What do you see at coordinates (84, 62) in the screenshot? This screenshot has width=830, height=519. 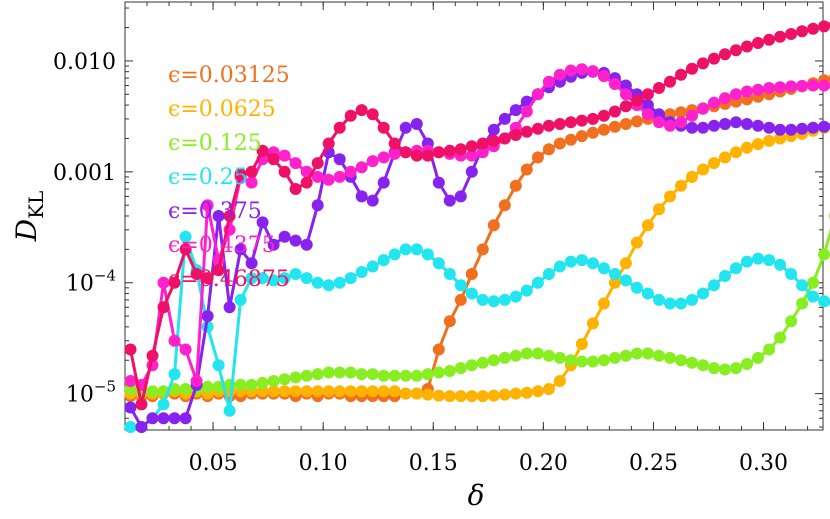 I see `y-tick-label: 0.010` at bounding box center [84, 62].